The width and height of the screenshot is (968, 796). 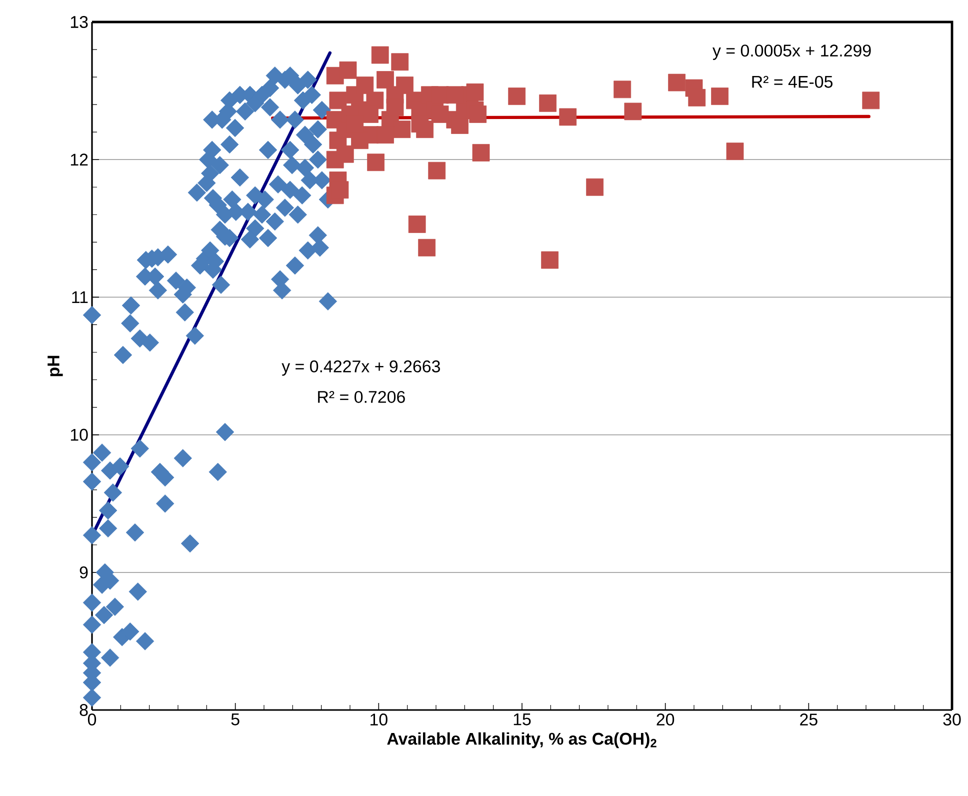 What do you see at coordinates (522, 720) in the screenshot?
I see `x-tick-label: 15` at bounding box center [522, 720].